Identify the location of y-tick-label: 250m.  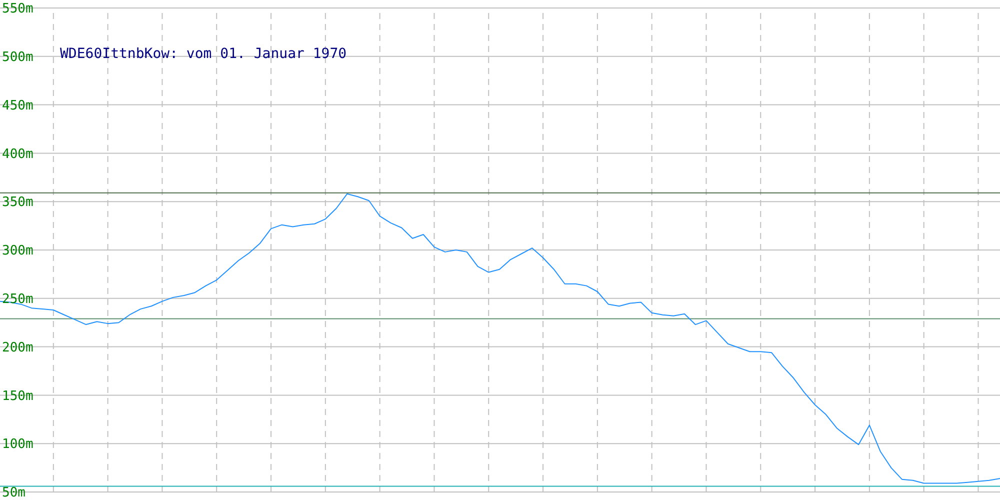
(18, 299).